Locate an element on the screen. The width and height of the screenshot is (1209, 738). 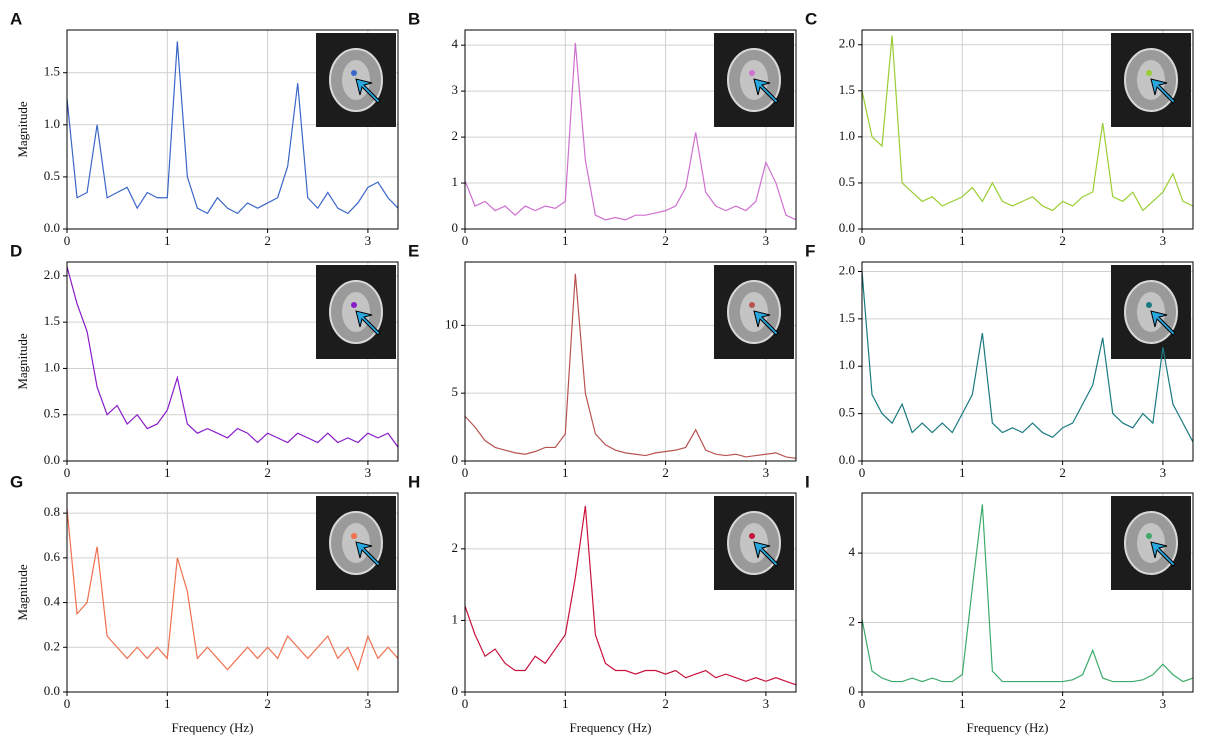
panel-letter: C is located at coordinates (811, 18).